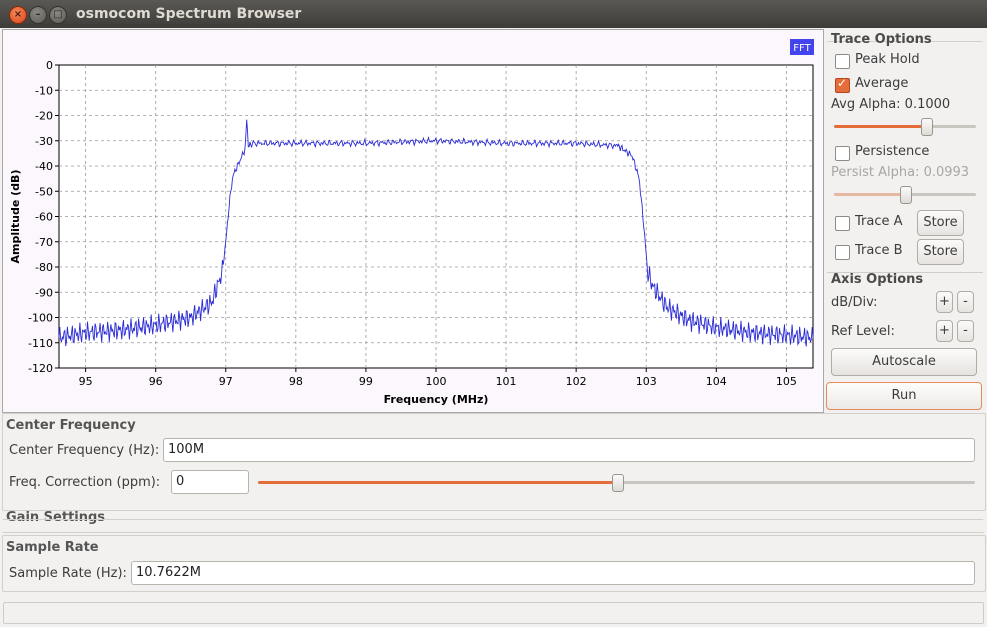 This screenshot has height=627, width=987. I want to click on center-frequency-title: Center Frequency, so click(71, 425).